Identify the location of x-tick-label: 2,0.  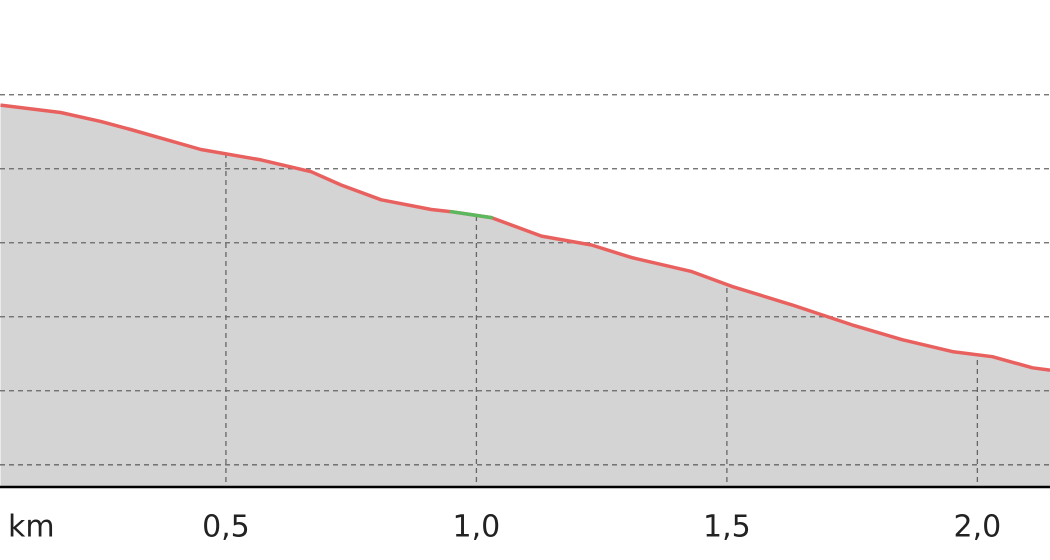
(978, 527).